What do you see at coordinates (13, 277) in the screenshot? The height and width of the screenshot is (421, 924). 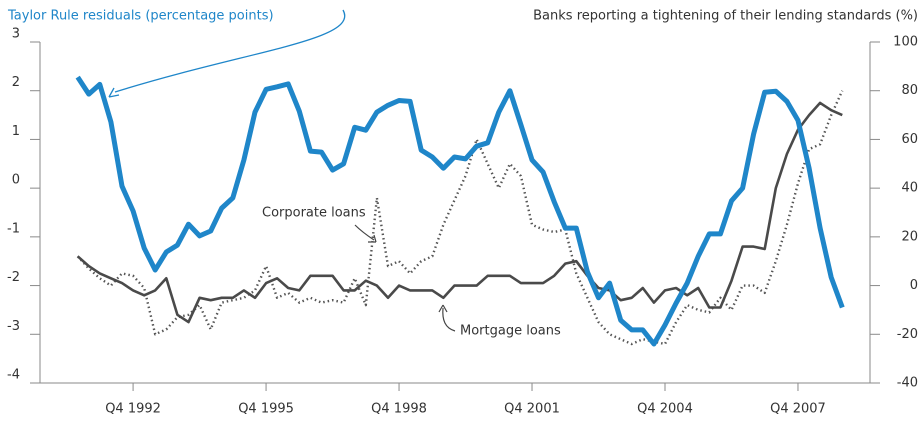 I see `y-tick-label: -2` at bounding box center [13, 277].